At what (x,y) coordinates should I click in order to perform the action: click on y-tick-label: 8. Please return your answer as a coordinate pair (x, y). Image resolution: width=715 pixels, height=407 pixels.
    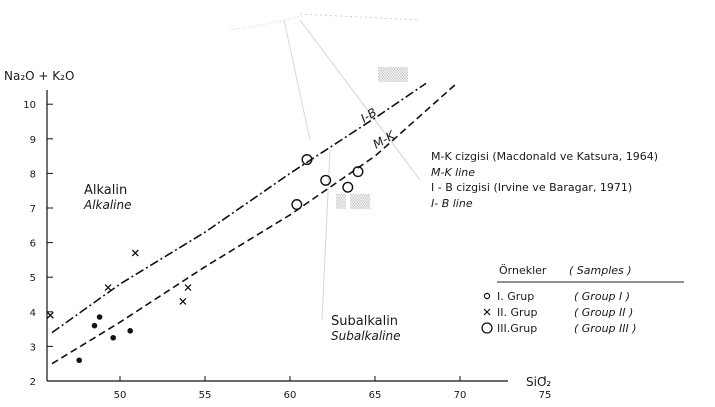
    Looking at the image, I should click on (33, 174).